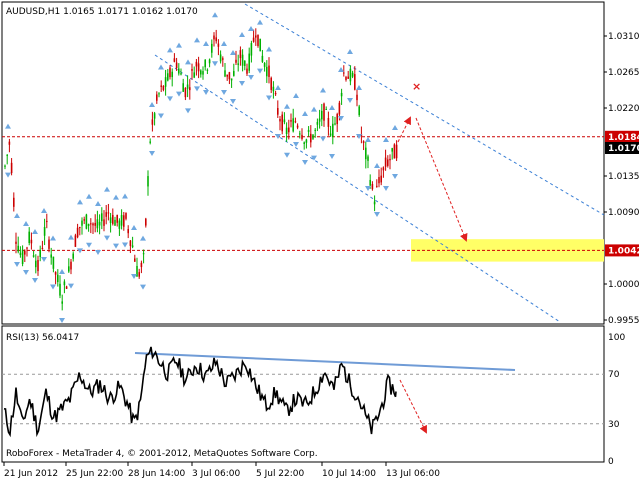 This screenshot has height=480, width=640. Describe the element at coordinates (303, 399) in the screenshot. I see `rsi-levels` at that location.